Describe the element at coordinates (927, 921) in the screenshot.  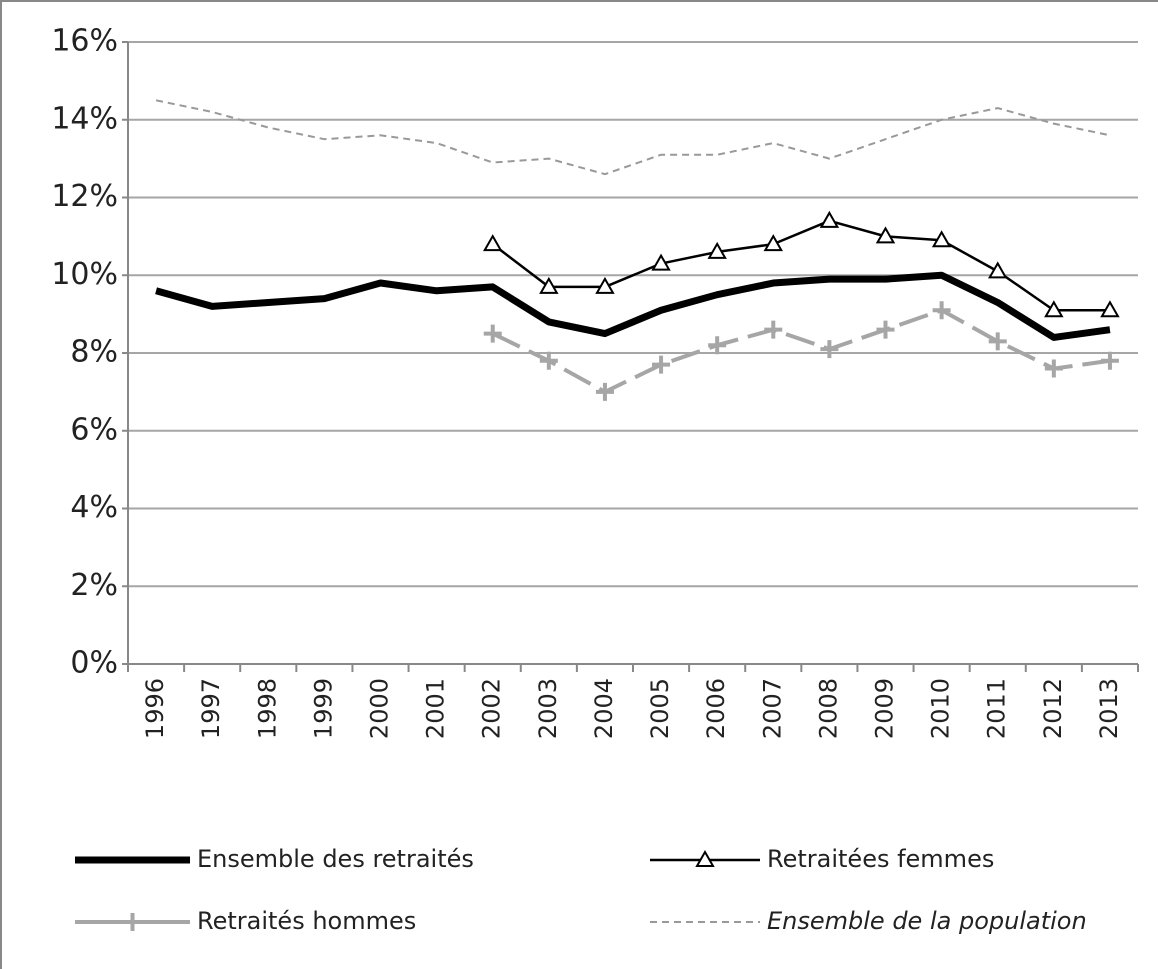
I see `legend-label: Ensemble de la population` at that location.